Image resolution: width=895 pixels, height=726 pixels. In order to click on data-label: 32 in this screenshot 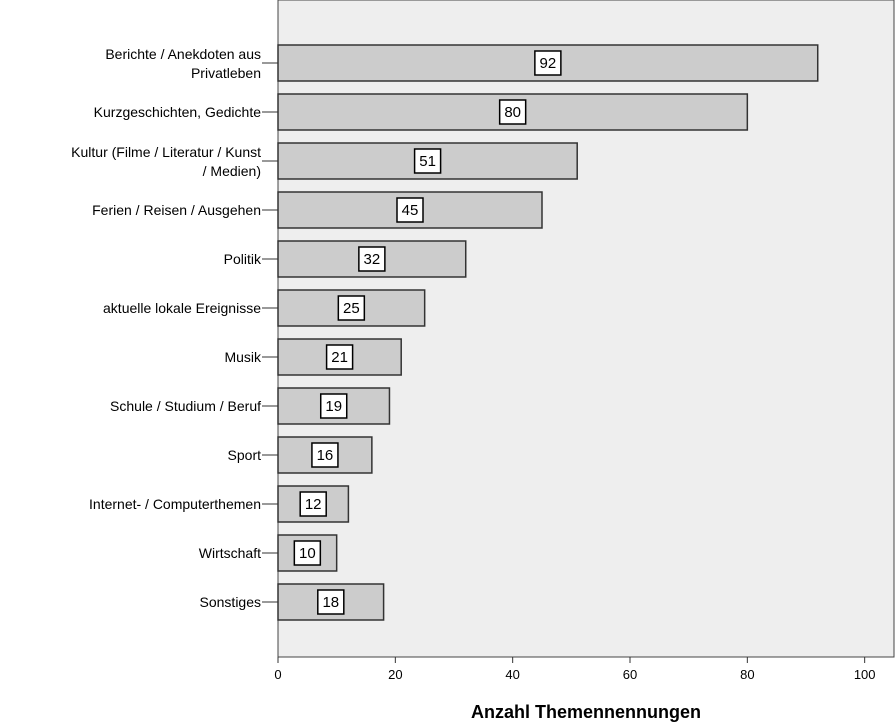, I will do `click(372, 259)`.